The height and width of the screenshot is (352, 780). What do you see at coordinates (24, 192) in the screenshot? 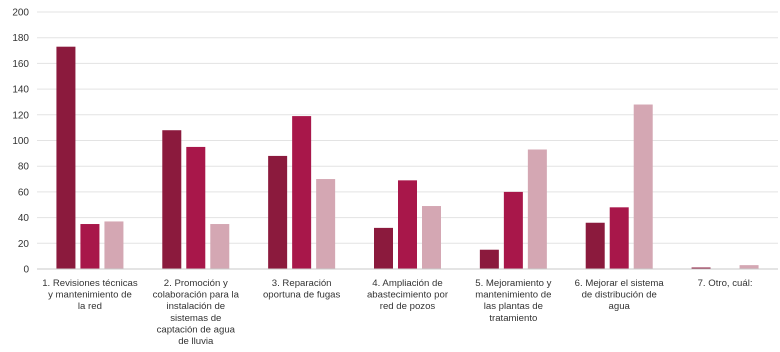
I see `y-tick-label: 60` at bounding box center [24, 192].